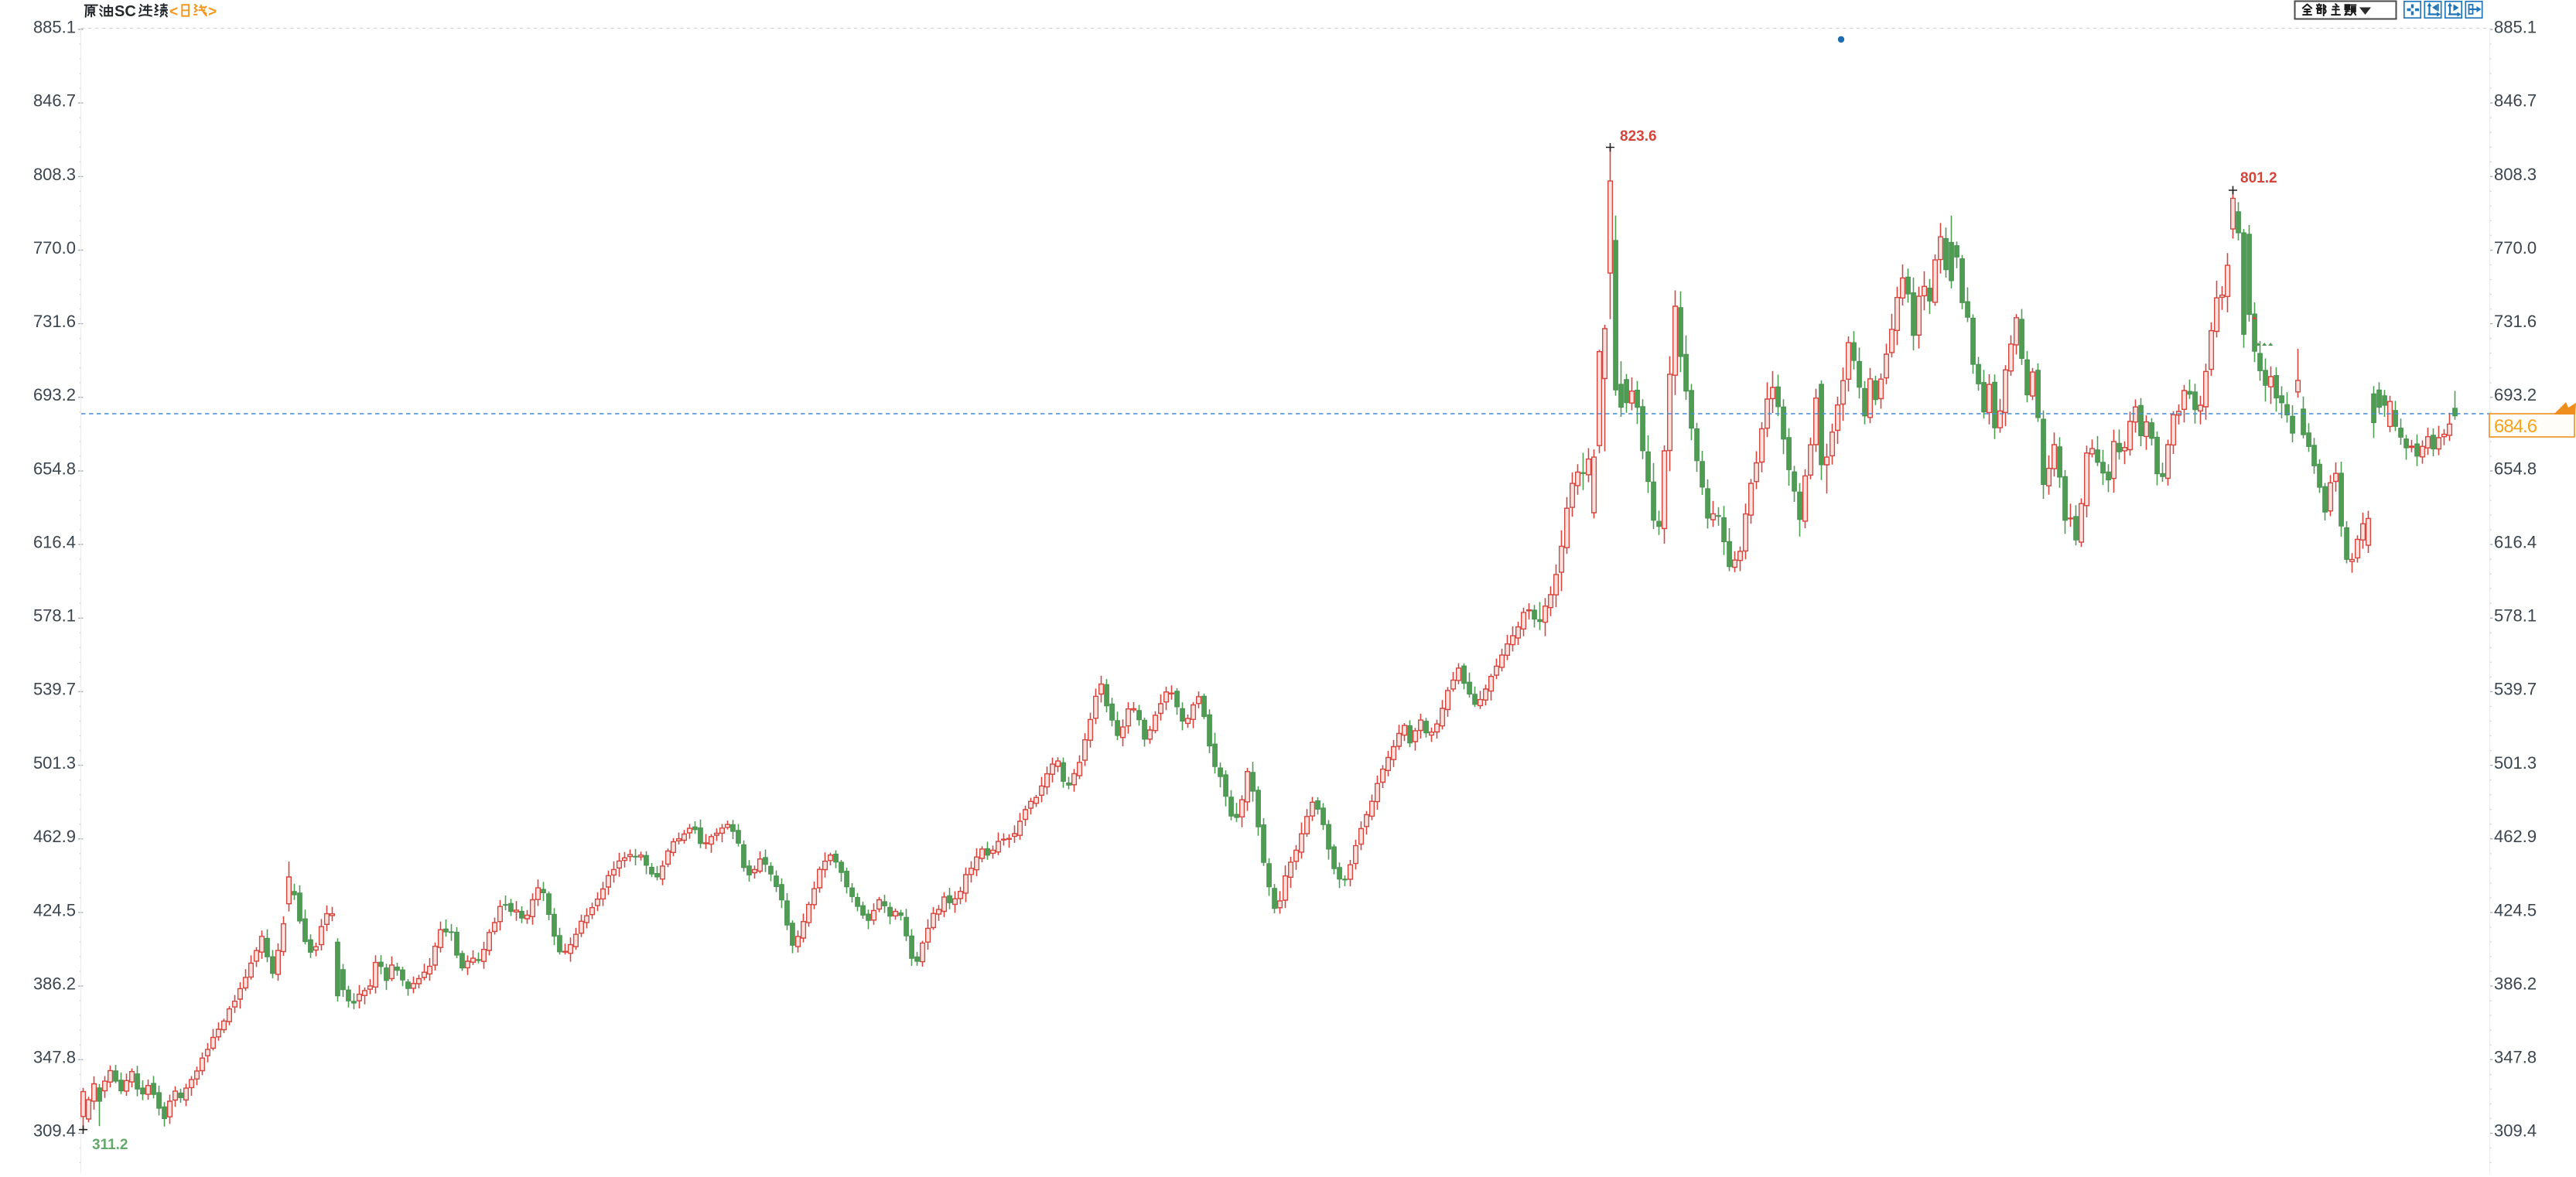 The image size is (2576, 1177). What do you see at coordinates (2258, 178) in the screenshot?
I see `svg-text: 801.2` at bounding box center [2258, 178].